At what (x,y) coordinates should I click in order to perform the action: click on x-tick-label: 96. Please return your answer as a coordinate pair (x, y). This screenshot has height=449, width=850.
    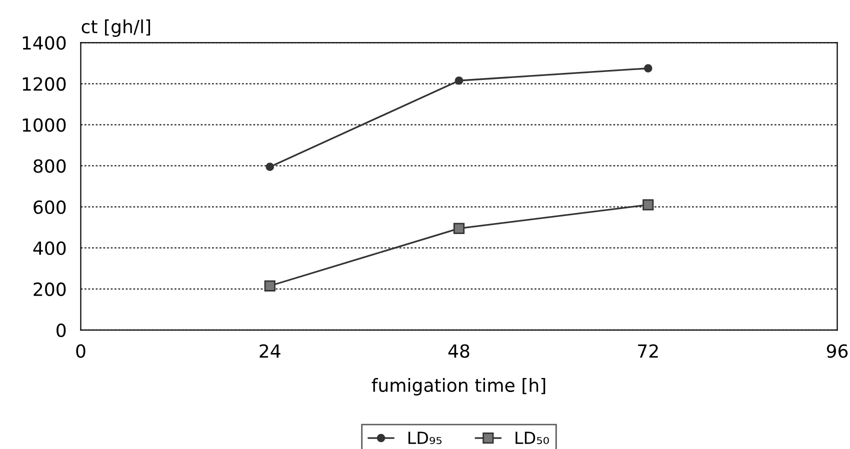
    Looking at the image, I should click on (837, 351).